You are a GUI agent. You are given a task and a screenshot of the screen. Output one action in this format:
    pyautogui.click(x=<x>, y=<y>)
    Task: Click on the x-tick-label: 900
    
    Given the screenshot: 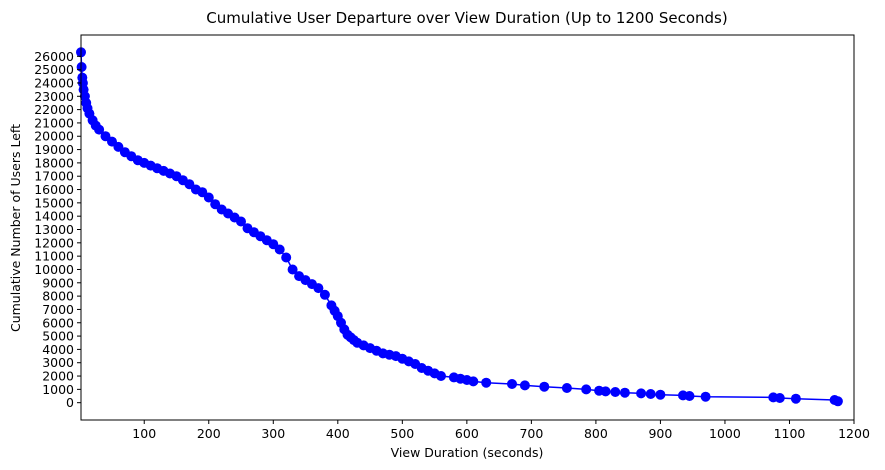 What is the action you would take?
    pyautogui.click(x=660, y=433)
    